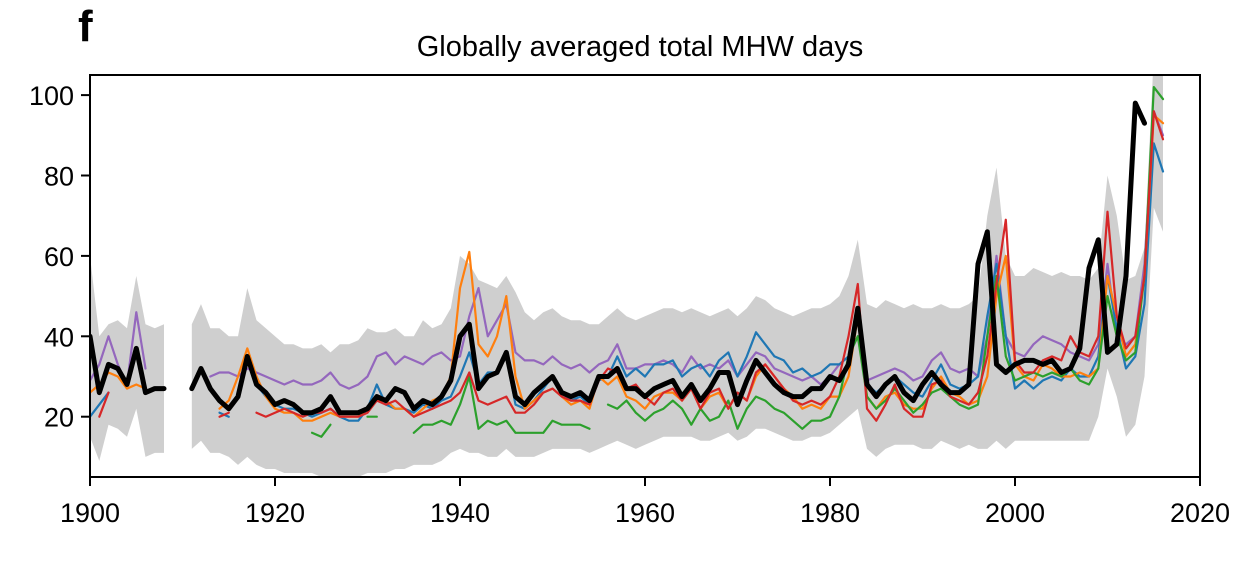 The width and height of the screenshot is (1250, 562). I want to click on x-tick-label: 2000, so click(1015, 513).